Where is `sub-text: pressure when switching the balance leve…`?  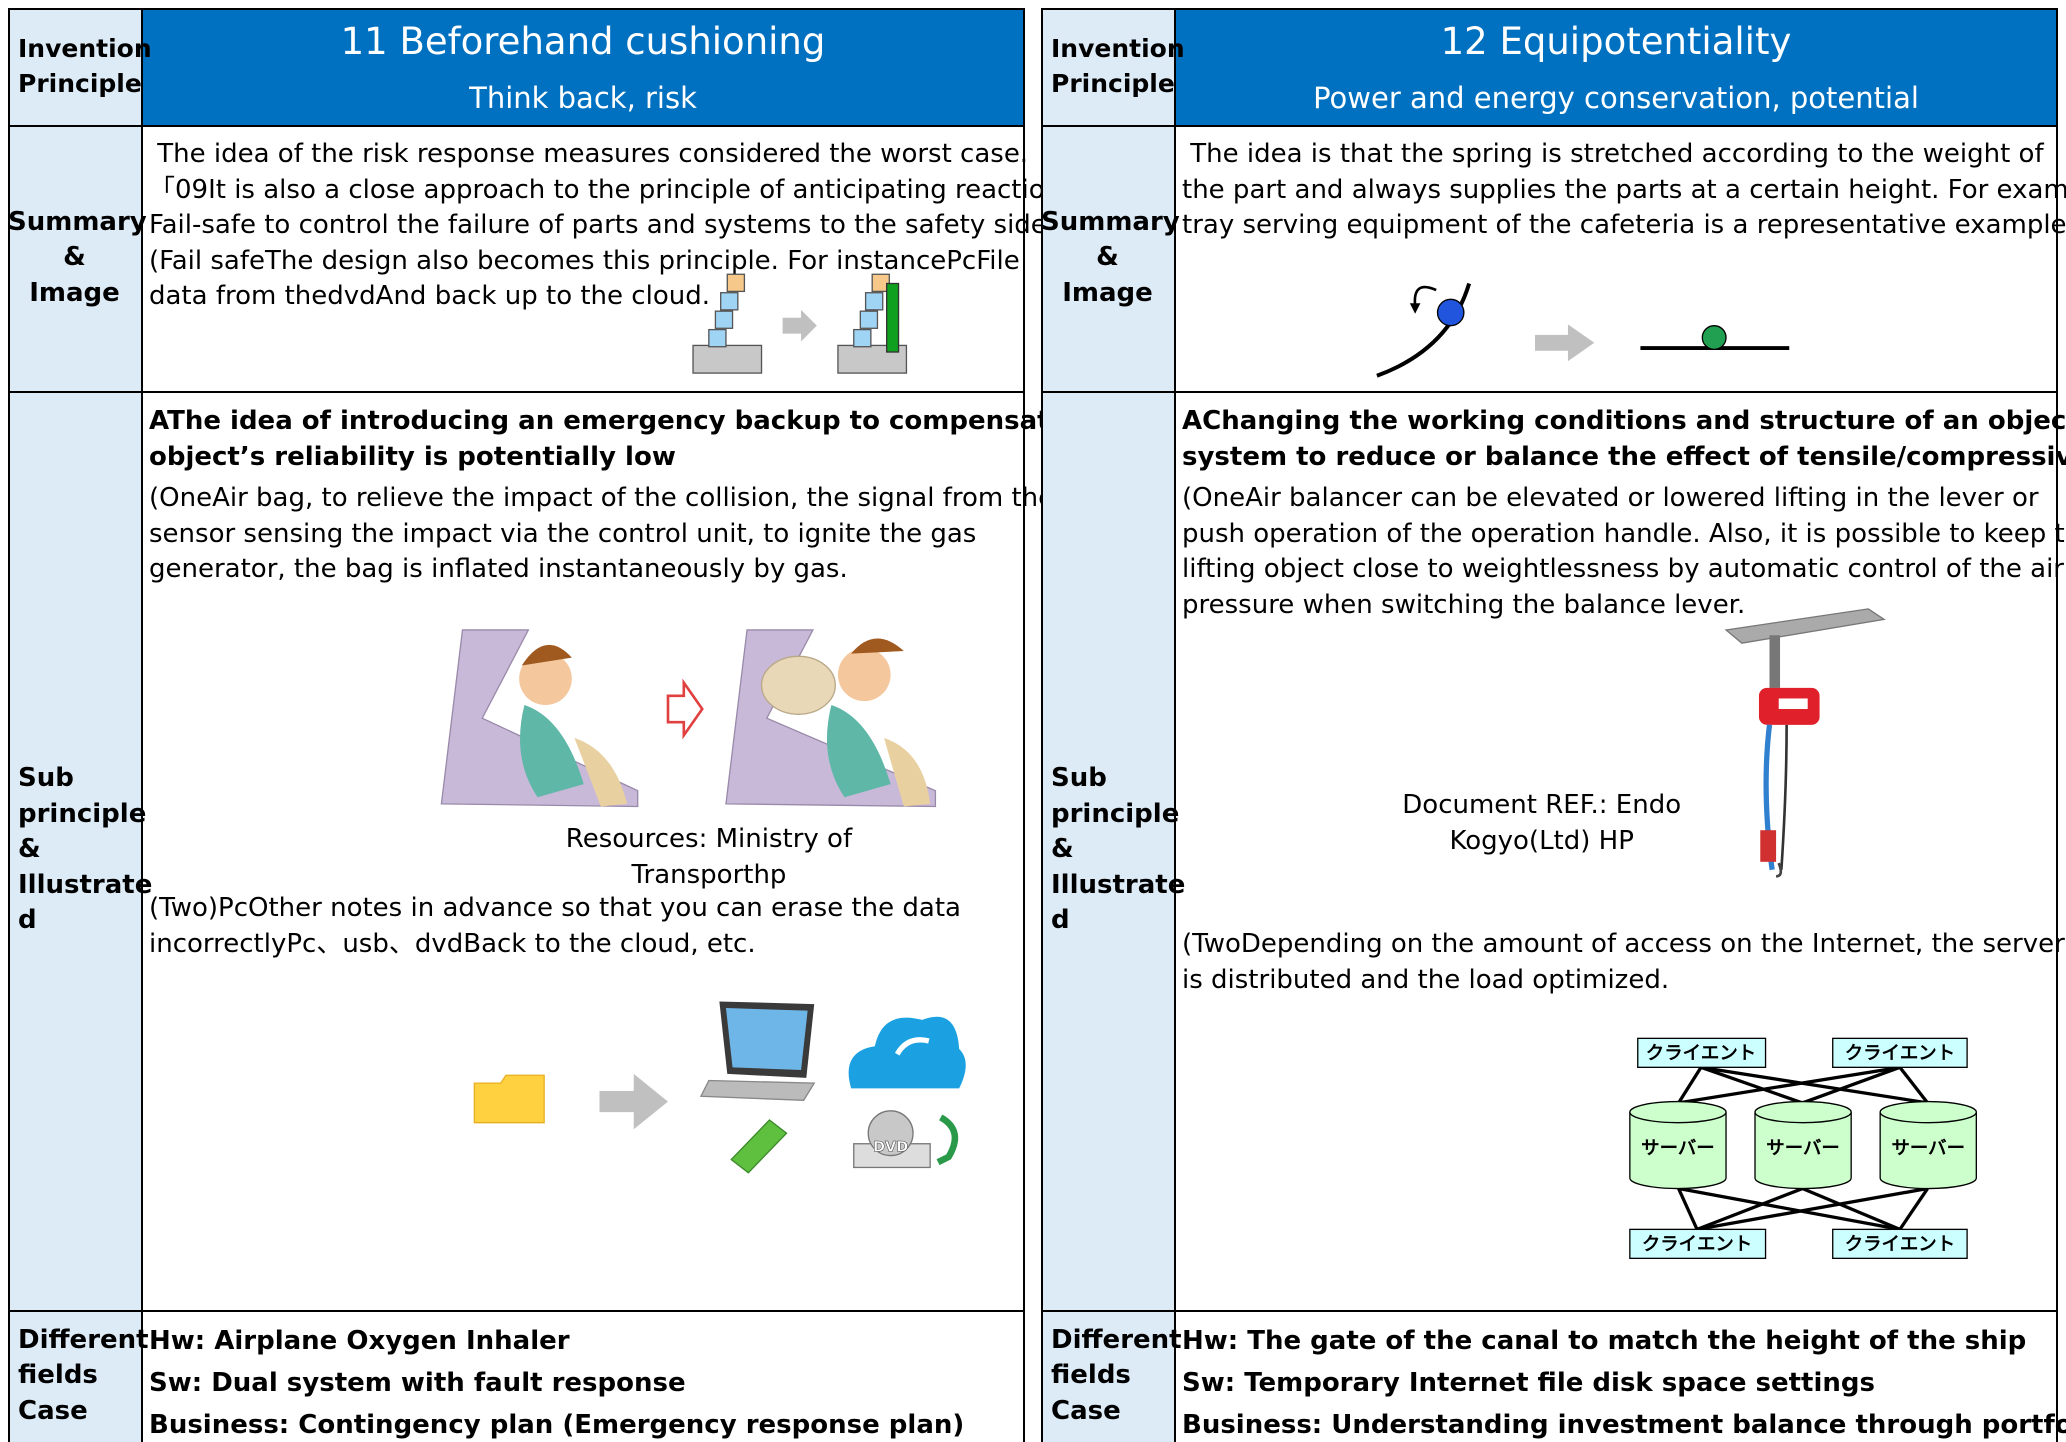
sub-text: pressure when switching the balance leve… is located at coordinates (1464, 604).